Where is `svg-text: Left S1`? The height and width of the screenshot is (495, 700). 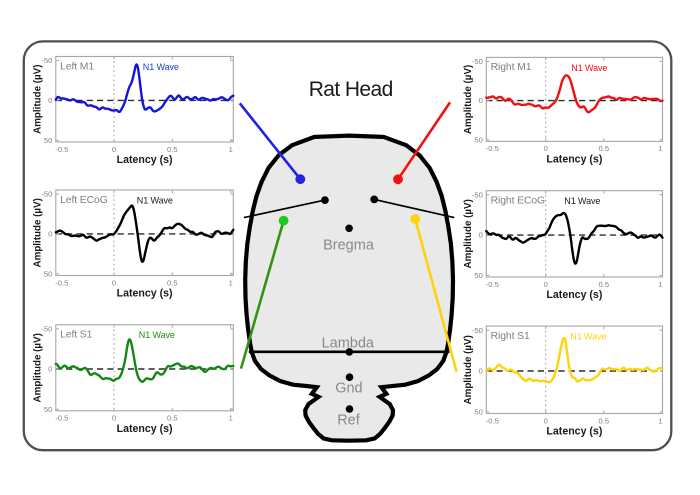 svg-text: Left S1 is located at coordinates (76, 335).